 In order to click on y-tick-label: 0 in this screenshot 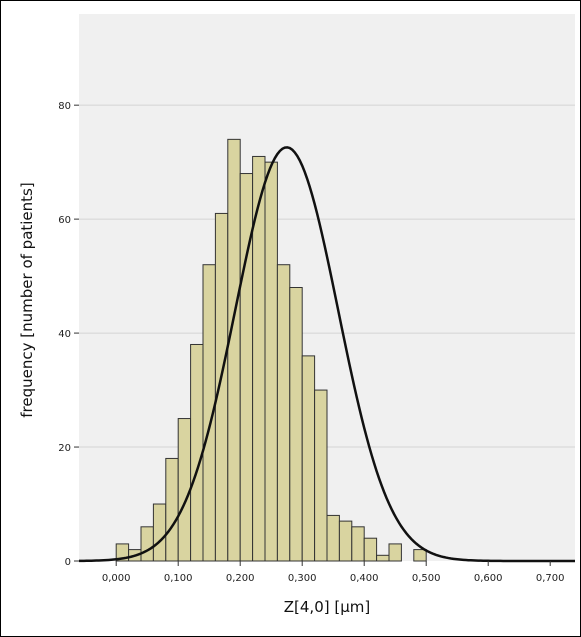, I will do `click(68, 562)`.